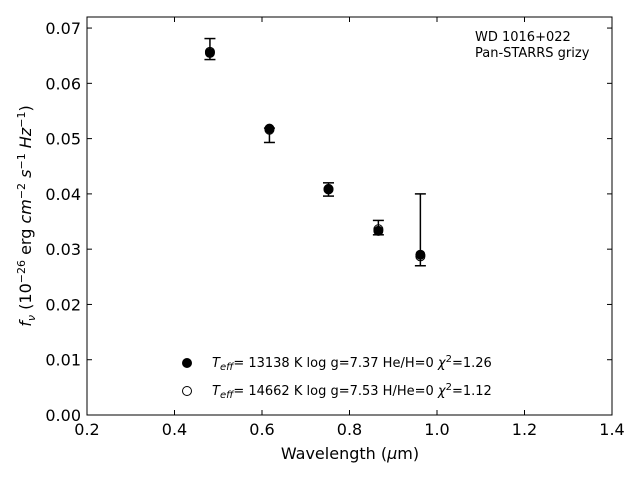 The height and width of the screenshot is (480, 640). Describe the element at coordinates (187, 391) in the screenshot. I see `legend-marker-open` at that location.